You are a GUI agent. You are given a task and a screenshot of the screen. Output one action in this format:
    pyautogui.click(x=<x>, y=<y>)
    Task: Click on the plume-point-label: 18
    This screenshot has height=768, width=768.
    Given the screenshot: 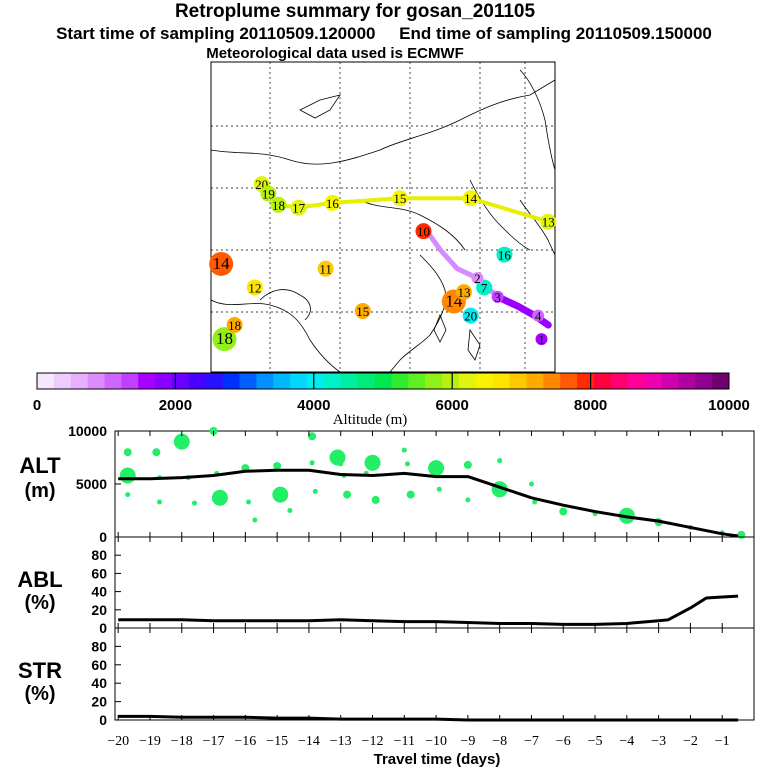 What is the action you would take?
    pyautogui.click(x=234, y=325)
    